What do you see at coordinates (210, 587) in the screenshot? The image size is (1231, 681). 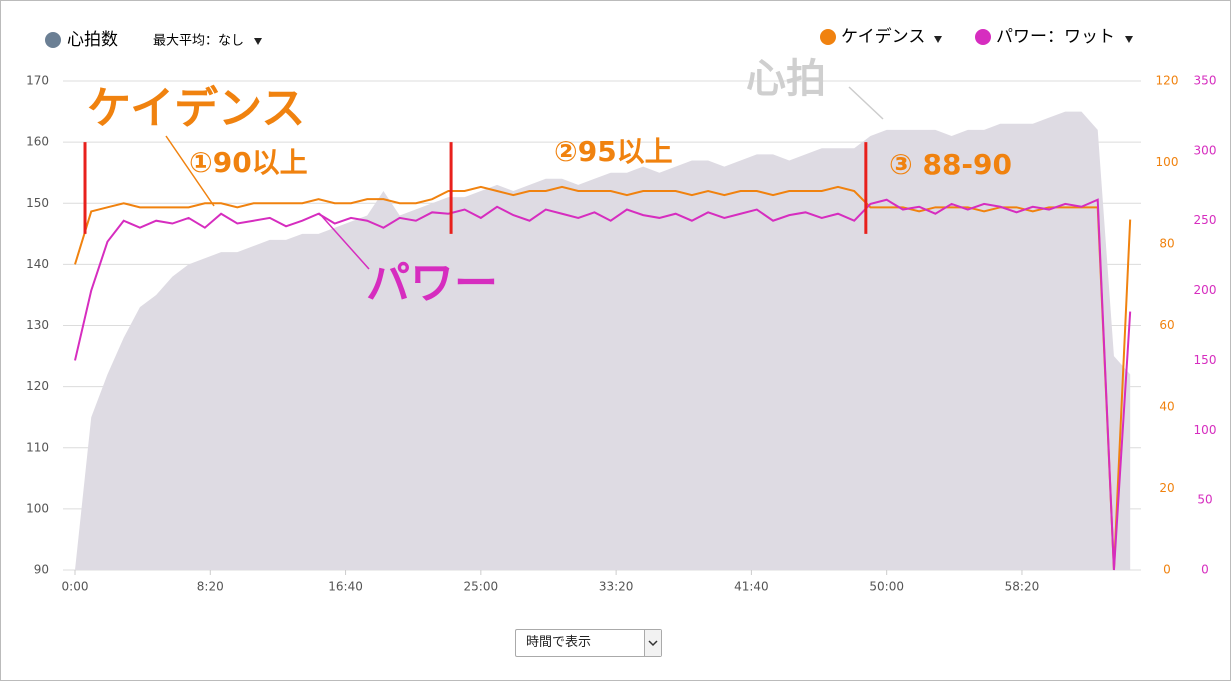 I see `x-tick-label: 8:20` at bounding box center [210, 587].